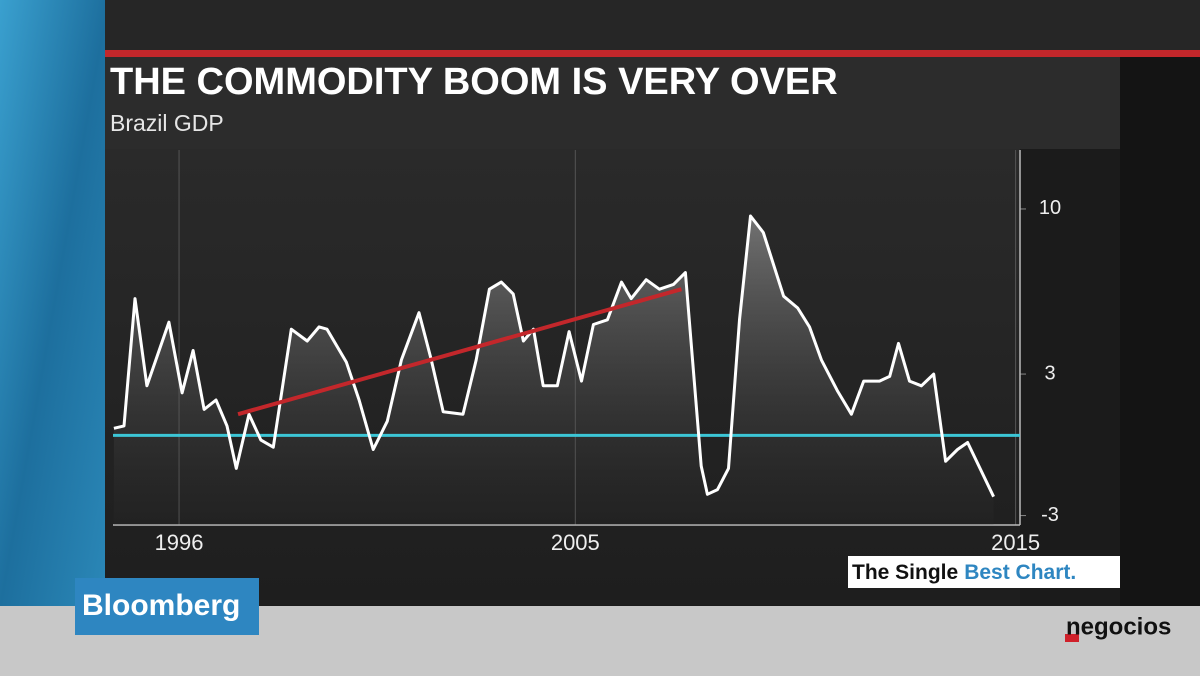 Image resolution: width=1200 pixels, height=676 pixels. Describe the element at coordinates (54, 303) in the screenshot. I see `side-backdrop` at that location.